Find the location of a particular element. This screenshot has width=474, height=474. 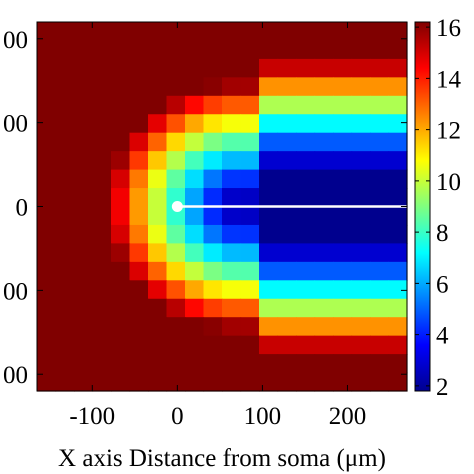

neuron-overlay is located at coordinates (289, 206).